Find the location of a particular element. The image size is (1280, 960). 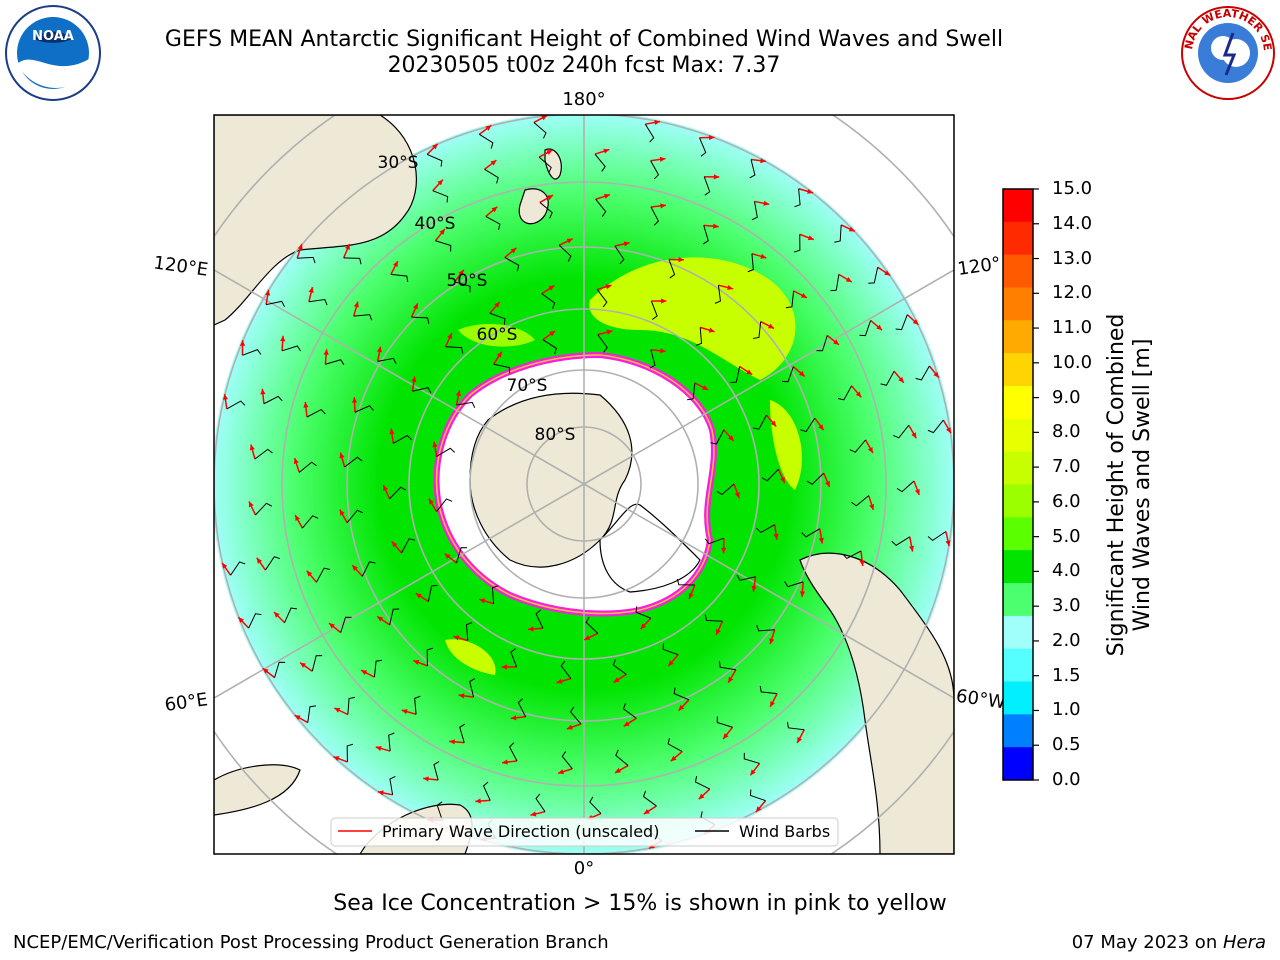

lat-label-80s: 80°S is located at coordinates (555, 435).